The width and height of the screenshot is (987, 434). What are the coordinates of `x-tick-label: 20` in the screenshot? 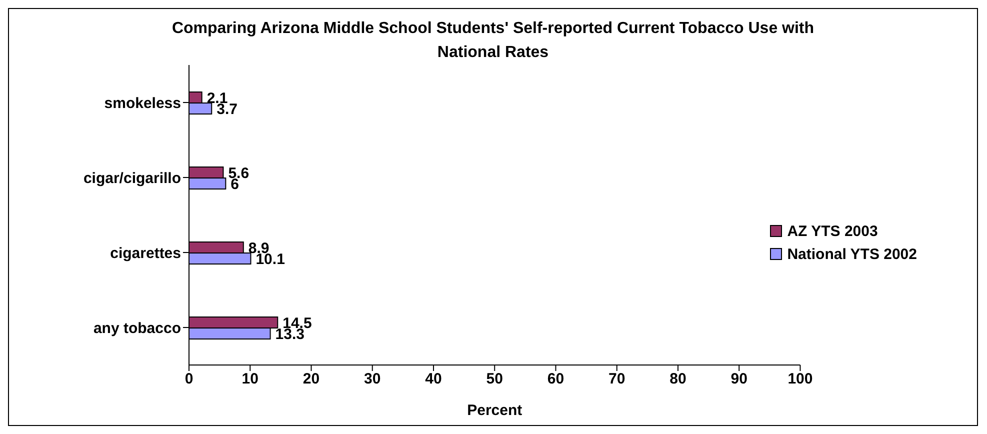 It's located at (311, 379).